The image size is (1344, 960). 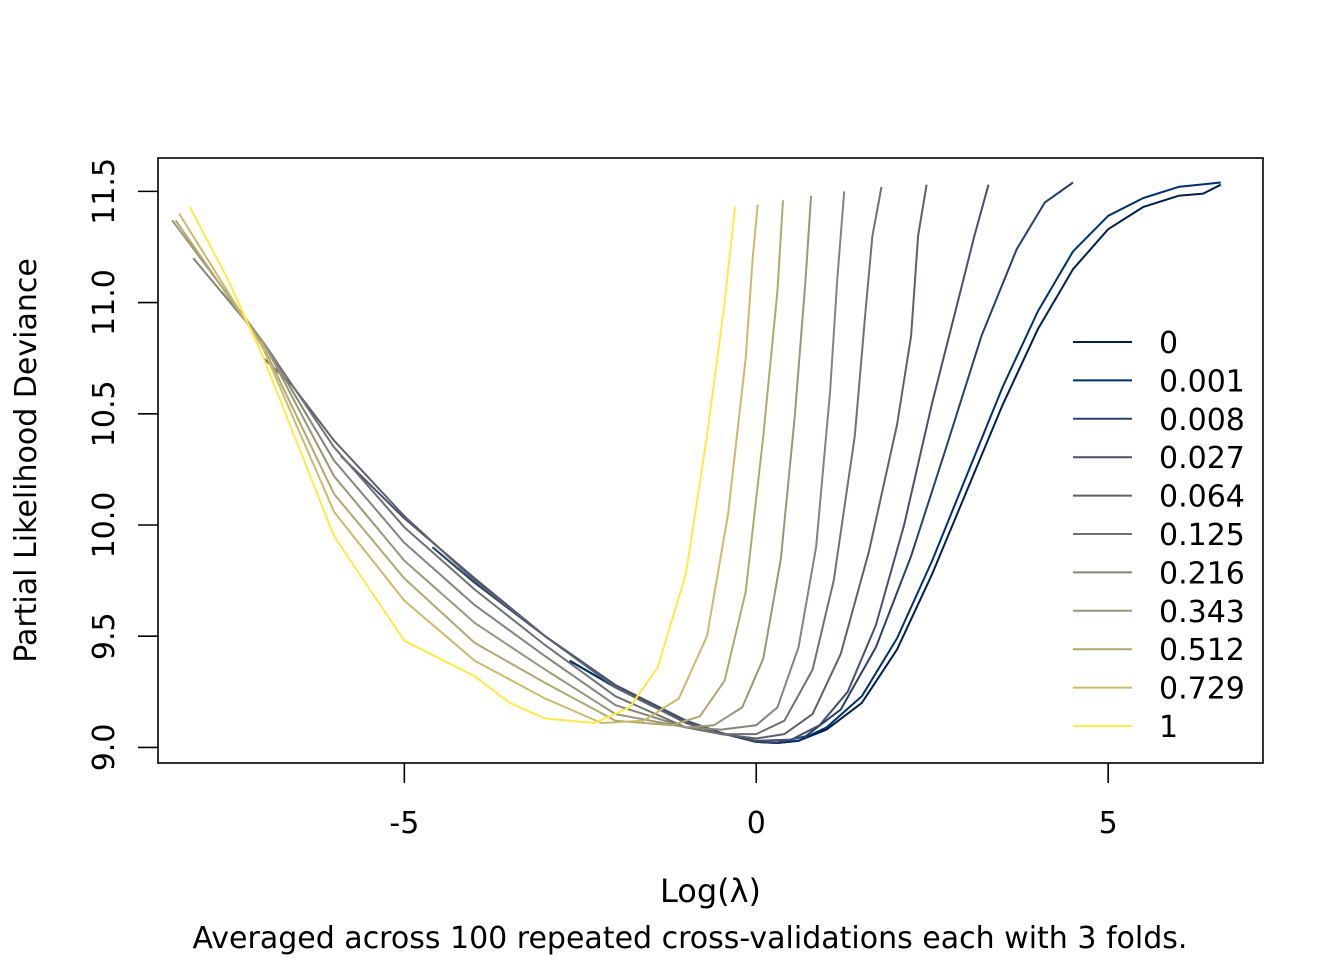 I want to click on y-tick-label: 9.0, so click(x=104, y=748).